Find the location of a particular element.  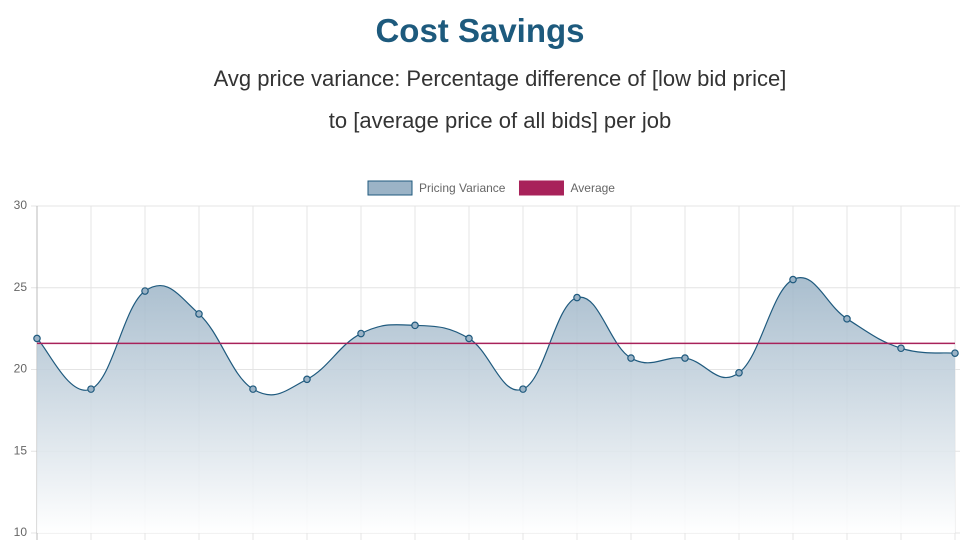

chart-title: Cost Savings is located at coordinates (480, 30).